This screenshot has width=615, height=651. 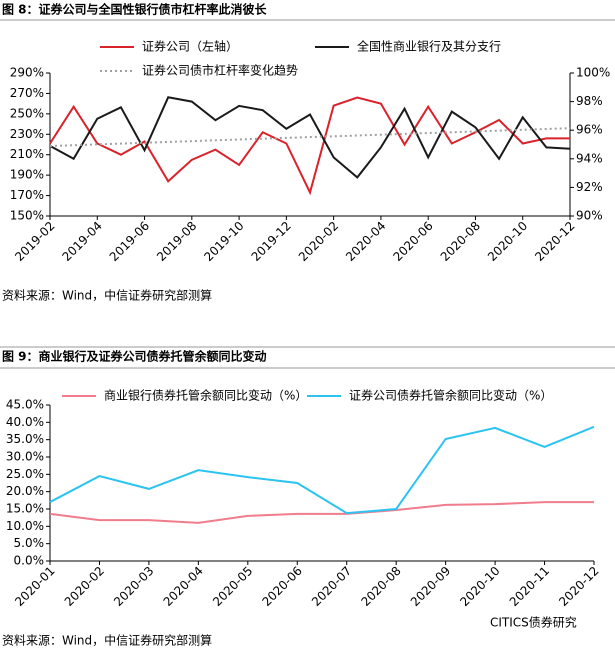 I want to click on y-tick-label: 270%, so click(x=27, y=93).